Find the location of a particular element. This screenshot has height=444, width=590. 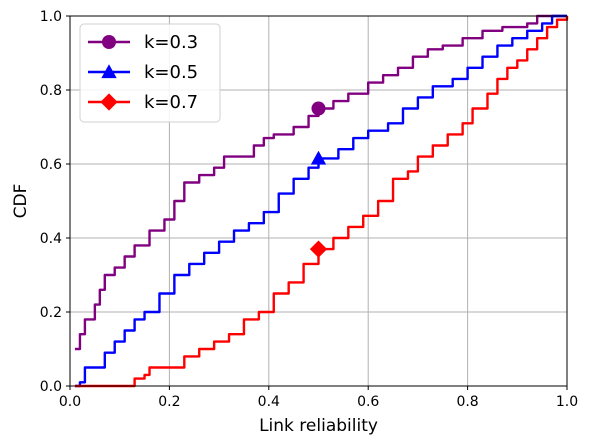

y-tick-label: 0.8 is located at coordinates (51, 91).